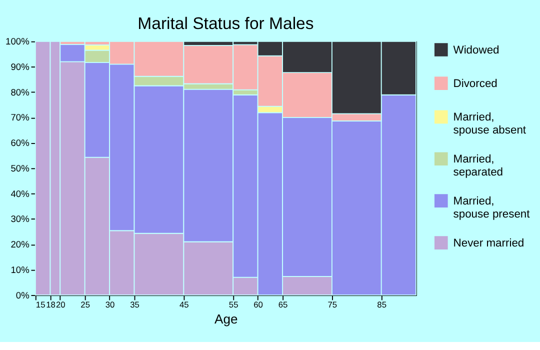 The width and height of the screenshot is (540, 350). I want to click on legend-label: Married, separated, so click(478, 166).